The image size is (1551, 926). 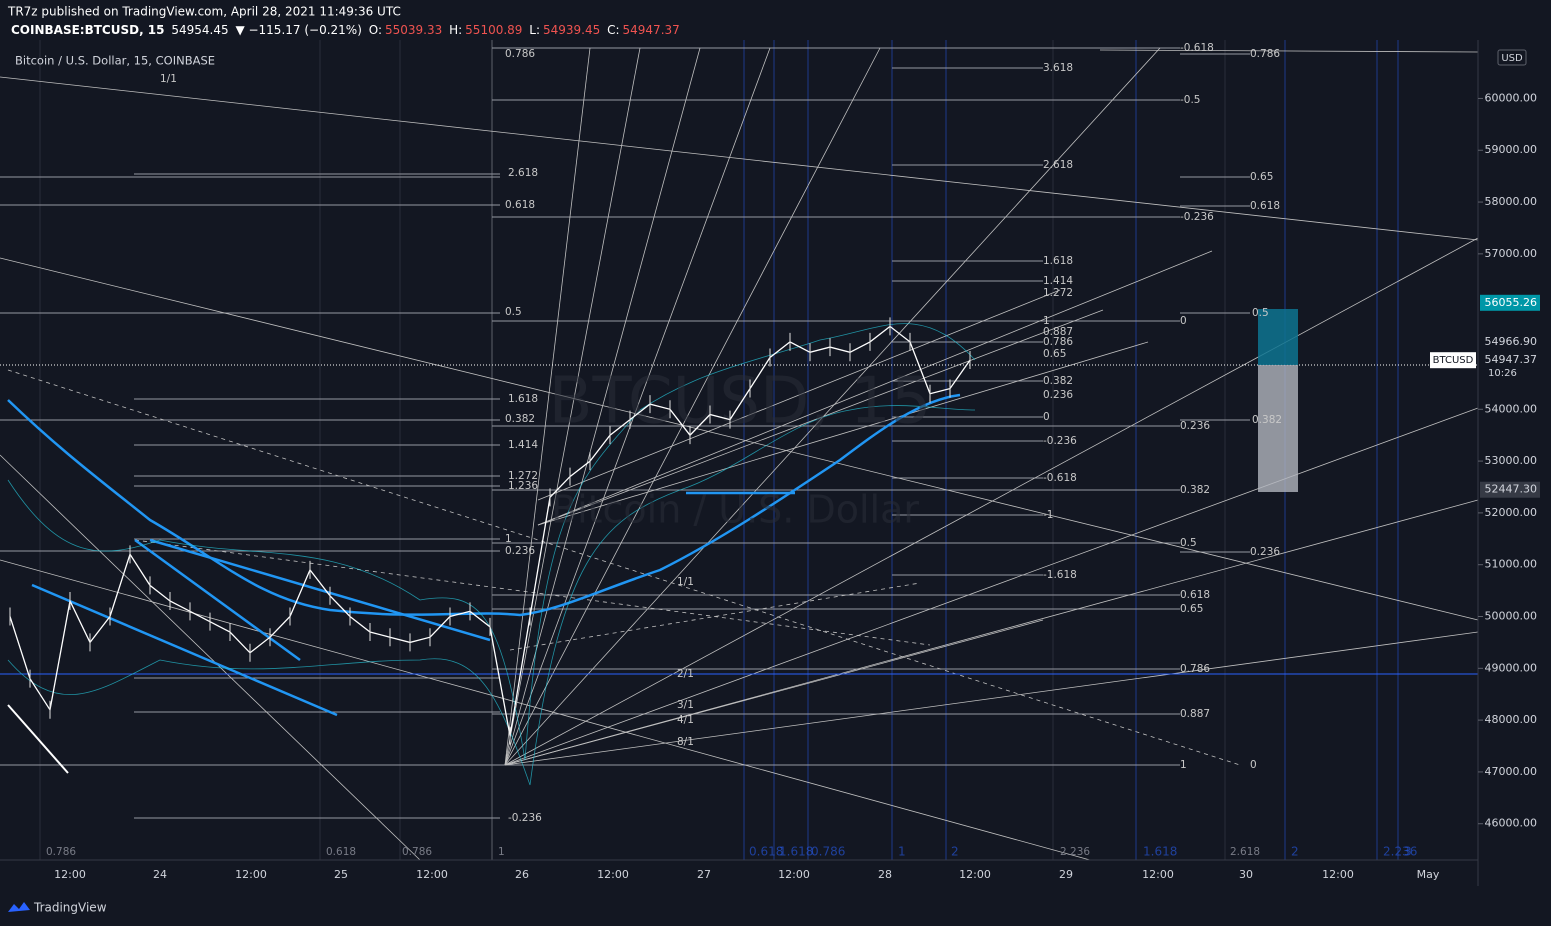 I want to click on time-fib-label: 2.618, so click(x=1245, y=852).